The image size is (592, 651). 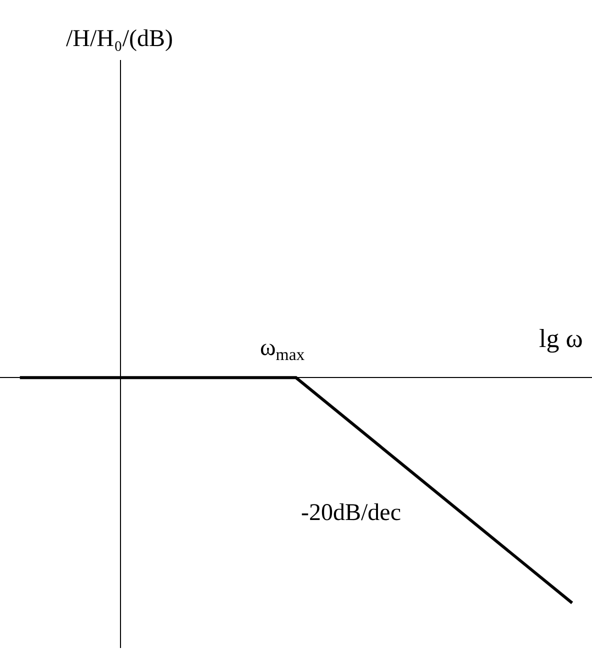 I want to click on annotation: -20dB/dec, so click(x=351, y=513).